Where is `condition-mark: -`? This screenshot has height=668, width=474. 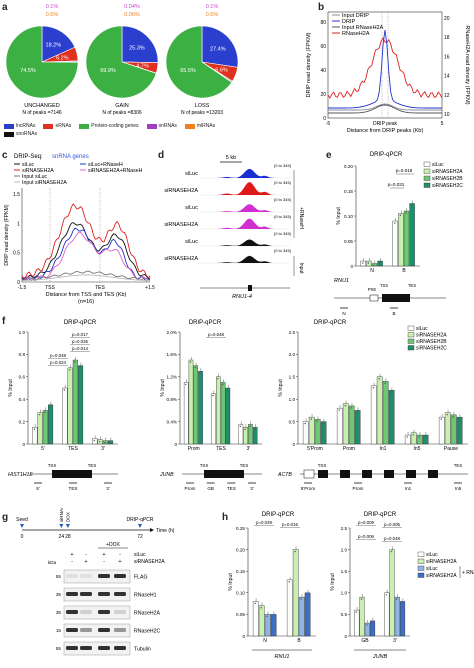
condition-mark: - is located at coordinates (72, 562).